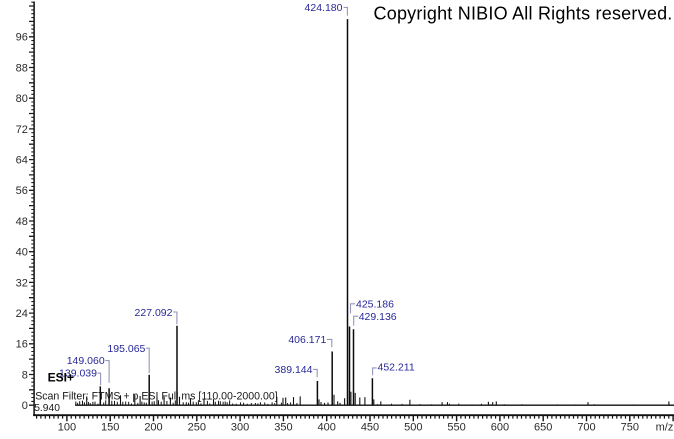  I want to click on svg-text: 450, so click(370, 428).